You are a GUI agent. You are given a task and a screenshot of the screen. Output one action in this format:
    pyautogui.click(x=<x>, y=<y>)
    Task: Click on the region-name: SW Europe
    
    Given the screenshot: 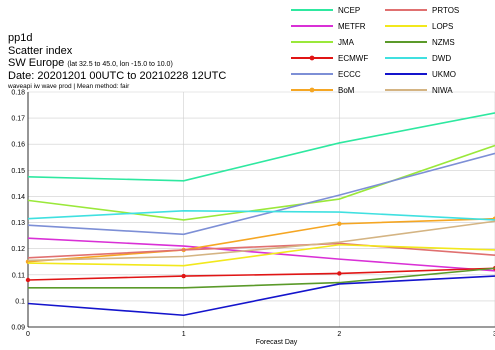 What is the action you would take?
    pyautogui.click(x=36, y=63)
    